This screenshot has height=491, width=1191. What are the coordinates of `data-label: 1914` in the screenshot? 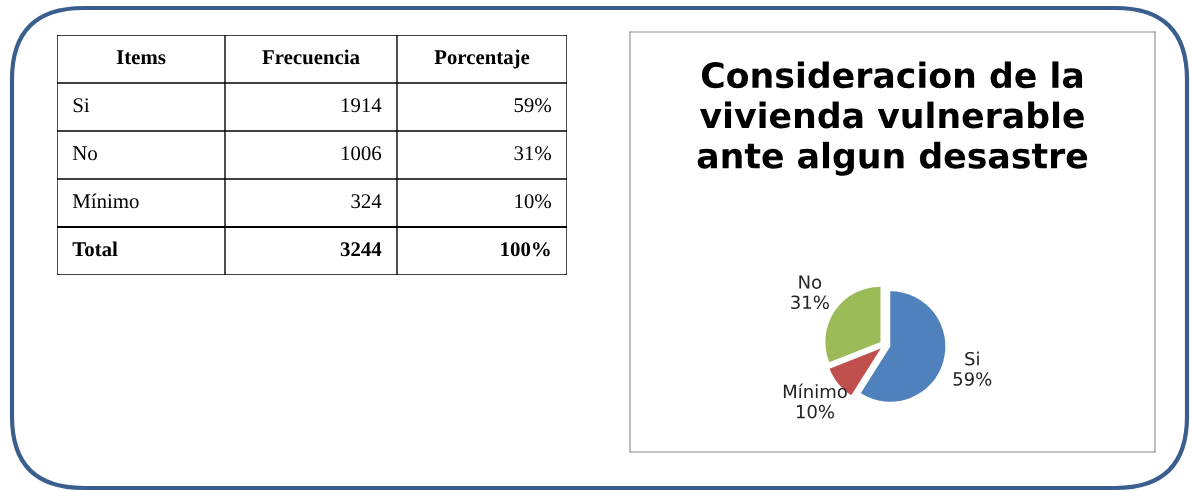 It's located at (361, 105).